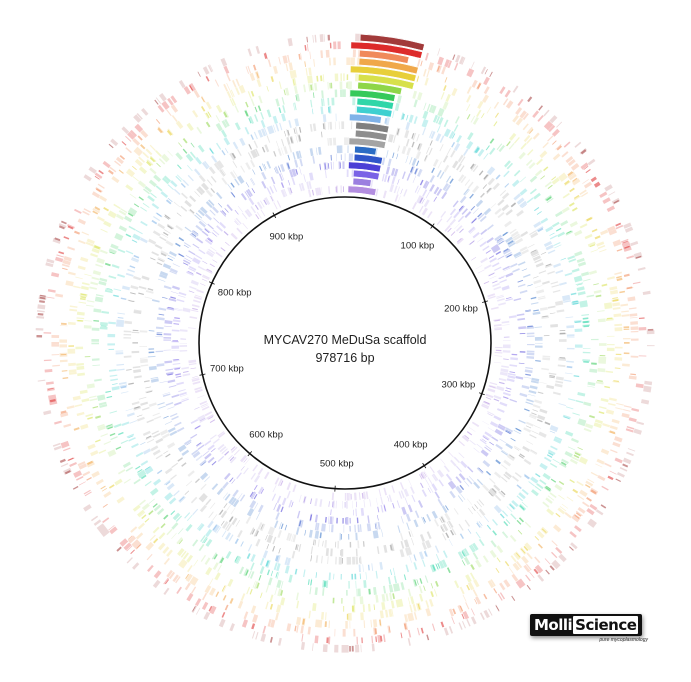  I want to click on tick-label: 300 kbp, so click(458, 385).